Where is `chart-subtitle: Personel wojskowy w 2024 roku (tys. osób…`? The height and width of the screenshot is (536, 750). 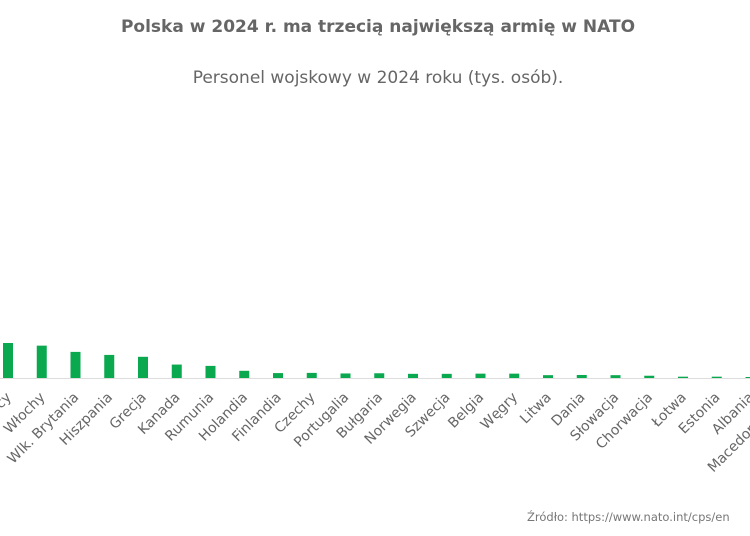
chart-subtitle: Personel wojskowy w 2024 roku (tys. osób… is located at coordinates (378, 78).